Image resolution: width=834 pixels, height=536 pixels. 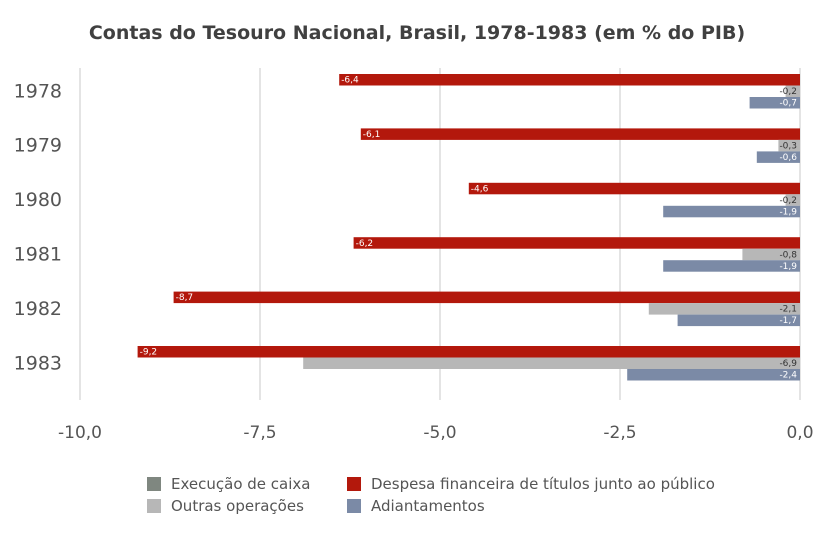 What do you see at coordinates (788, 364) in the screenshot?
I see `data-label: -6,9` at bounding box center [788, 364].